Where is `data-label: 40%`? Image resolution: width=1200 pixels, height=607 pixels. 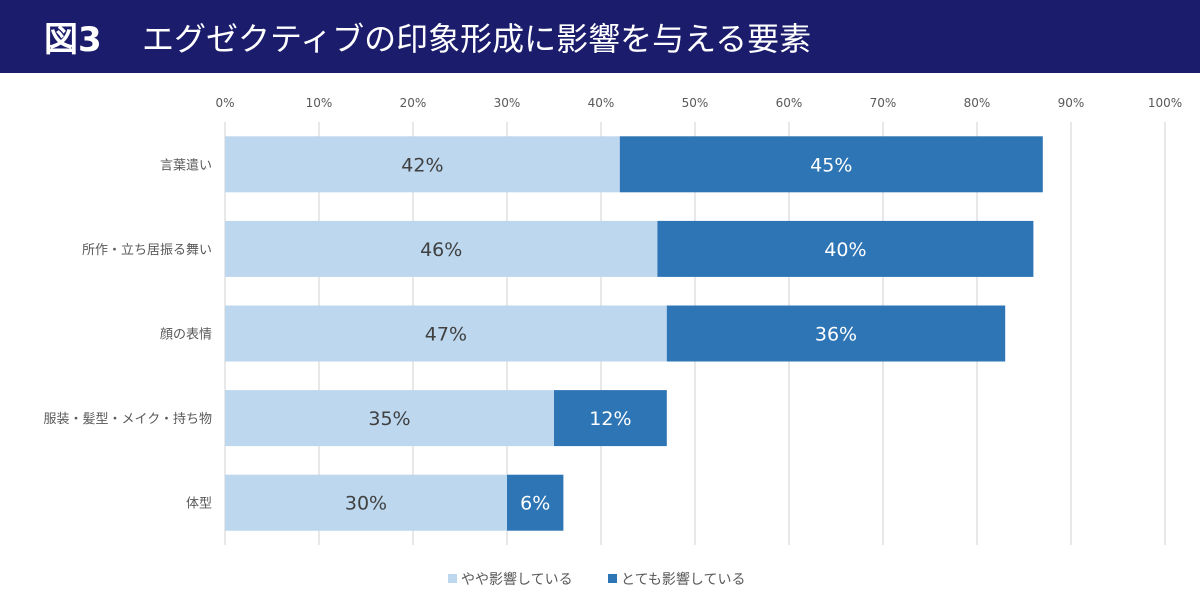
data-label: 40% is located at coordinates (845, 250).